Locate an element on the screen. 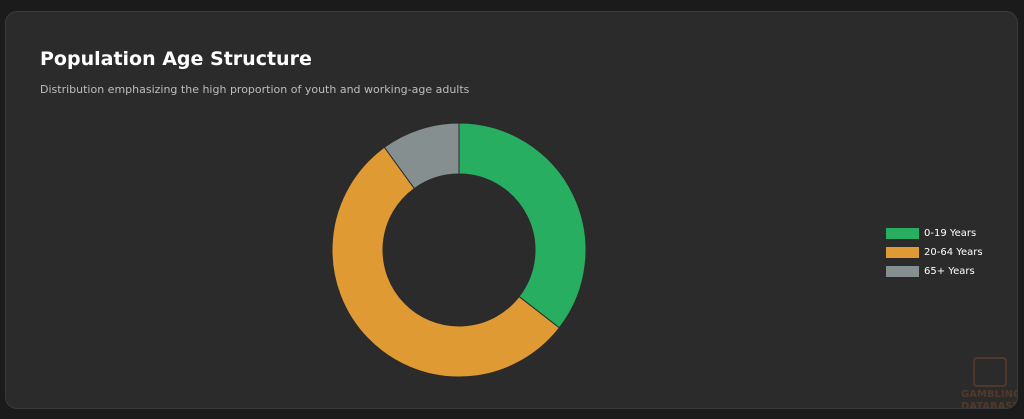  legend-label: 0-19 Years is located at coordinates (950, 233).